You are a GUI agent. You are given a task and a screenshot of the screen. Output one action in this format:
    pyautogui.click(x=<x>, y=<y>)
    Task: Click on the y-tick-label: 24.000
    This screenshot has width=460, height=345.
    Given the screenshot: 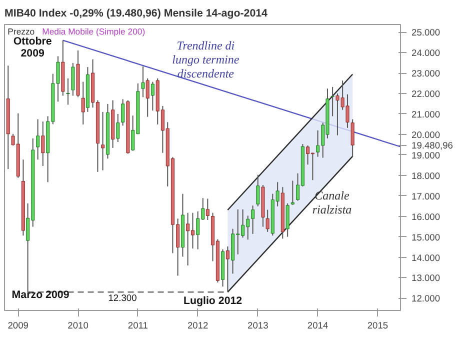 What is the action you would take?
    pyautogui.click(x=426, y=53)
    